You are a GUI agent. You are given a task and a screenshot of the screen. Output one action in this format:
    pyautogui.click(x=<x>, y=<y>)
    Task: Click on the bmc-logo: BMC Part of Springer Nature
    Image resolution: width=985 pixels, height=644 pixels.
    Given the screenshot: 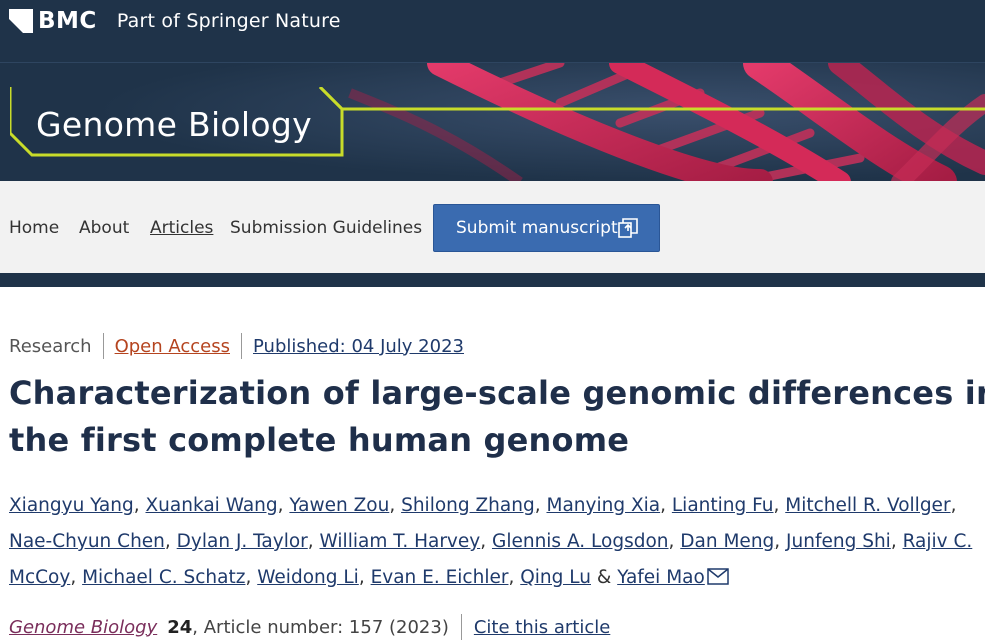 What is the action you would take?
    pyautogui.click(x=175, y=21)
    